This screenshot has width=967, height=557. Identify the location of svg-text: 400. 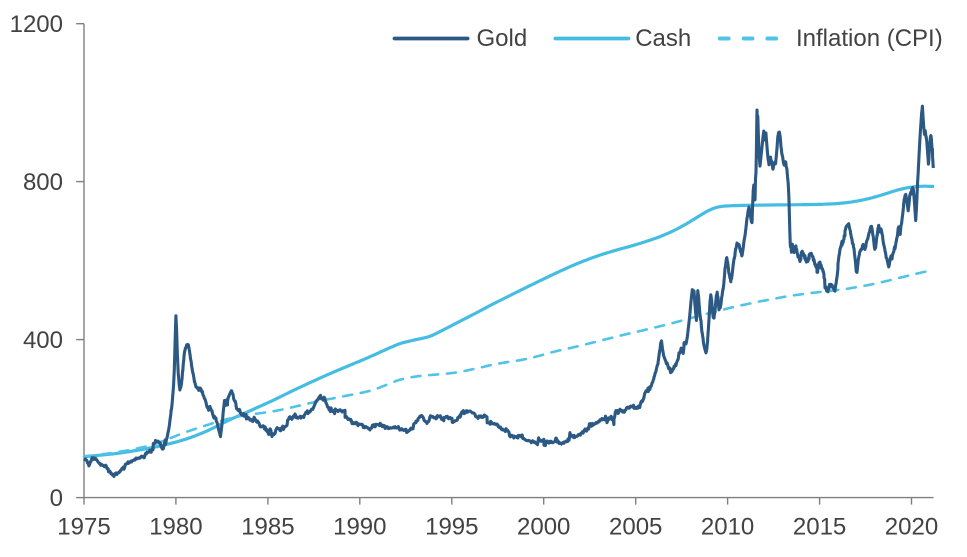
(43, 340).